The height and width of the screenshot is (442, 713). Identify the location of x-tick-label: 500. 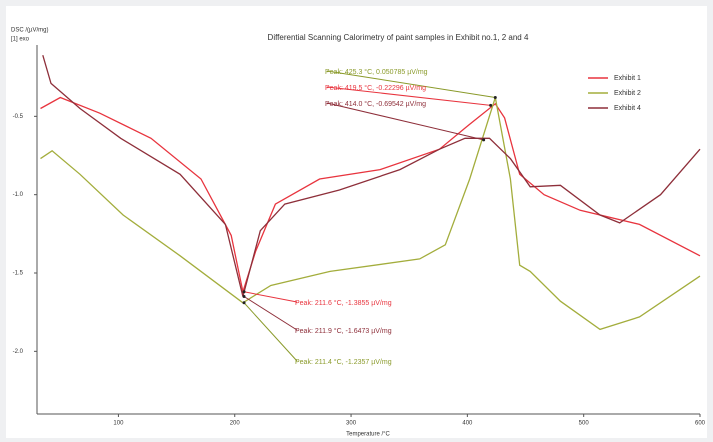
(584, 424).